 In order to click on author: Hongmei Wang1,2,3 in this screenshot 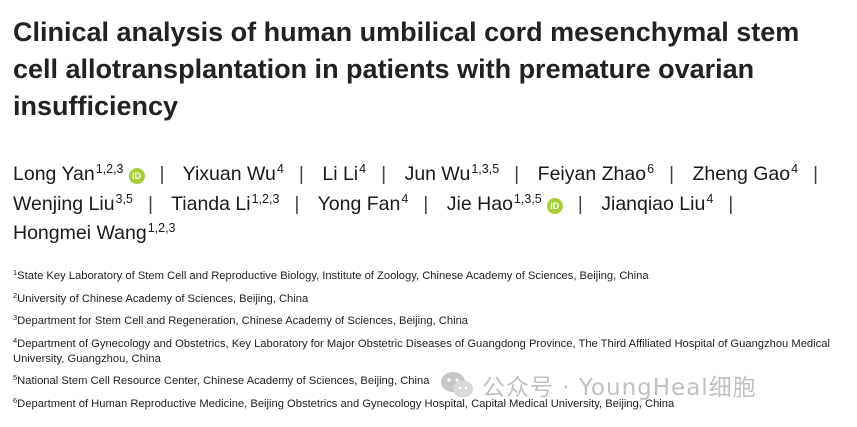, I will do `click(94, 232)`.